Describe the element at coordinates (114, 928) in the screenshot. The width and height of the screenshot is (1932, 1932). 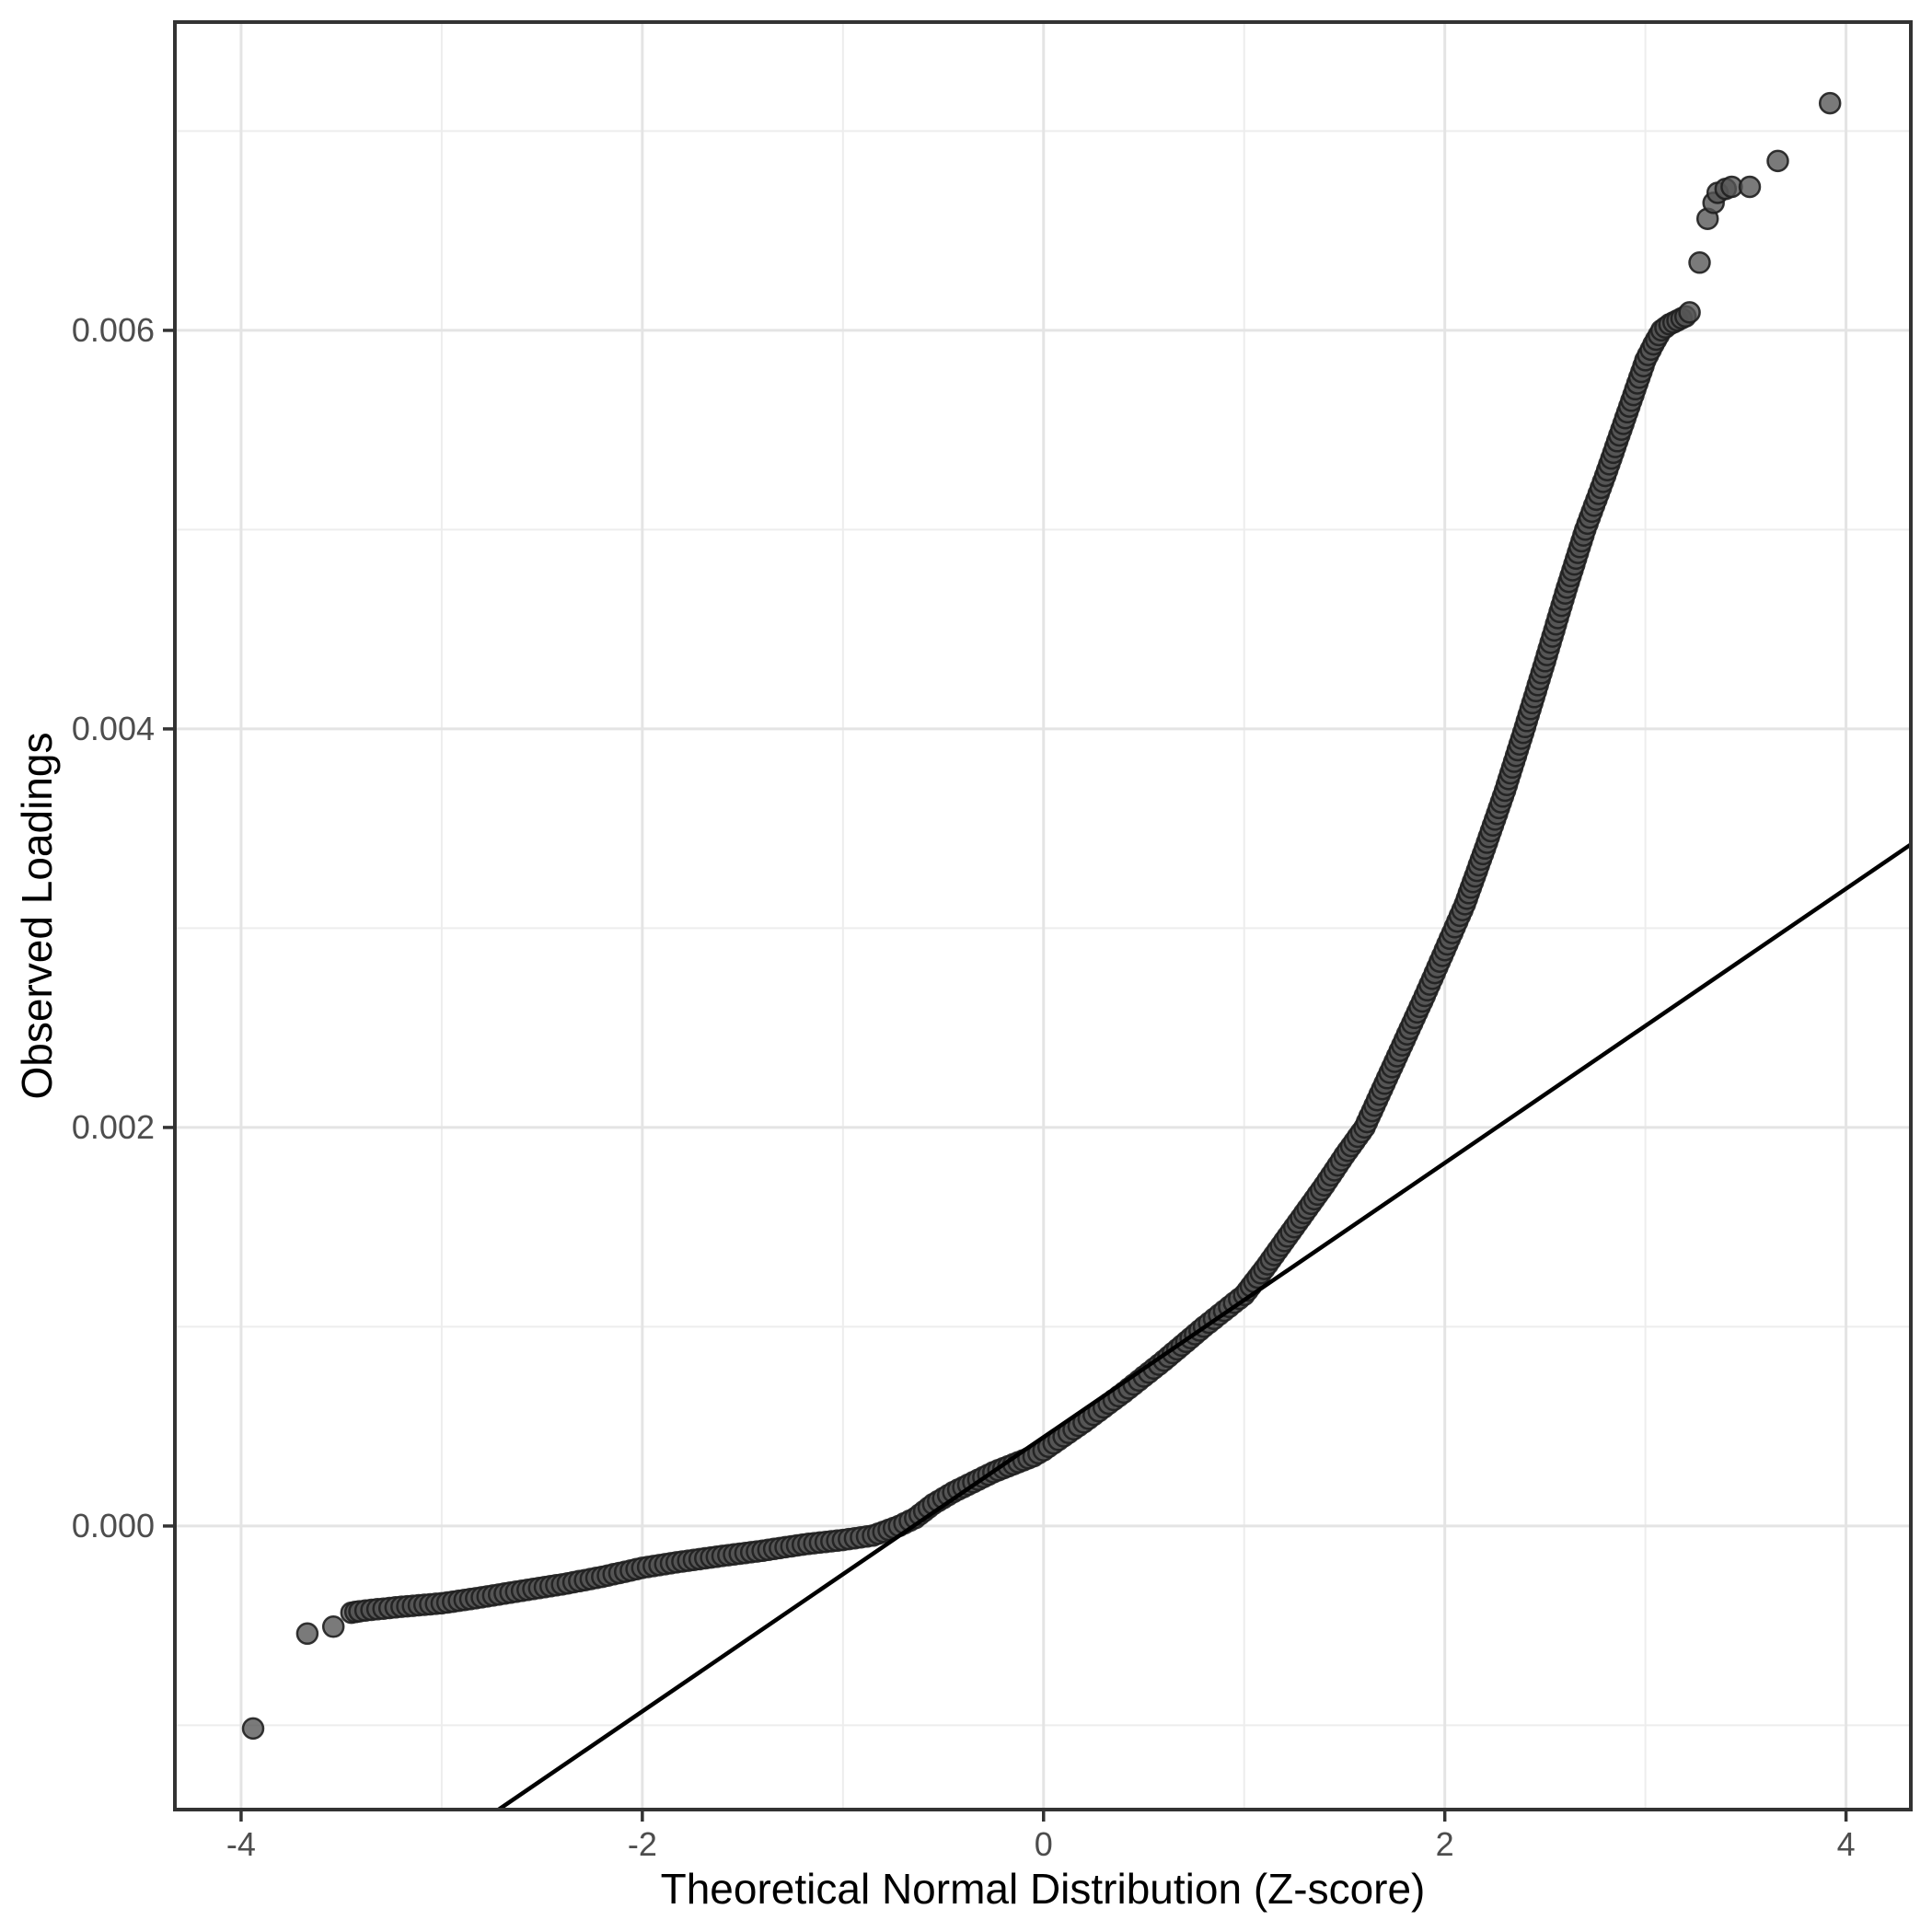
I see `y-axis-tick-labels: 0.000 0.002 0.004 0.006` at that location.